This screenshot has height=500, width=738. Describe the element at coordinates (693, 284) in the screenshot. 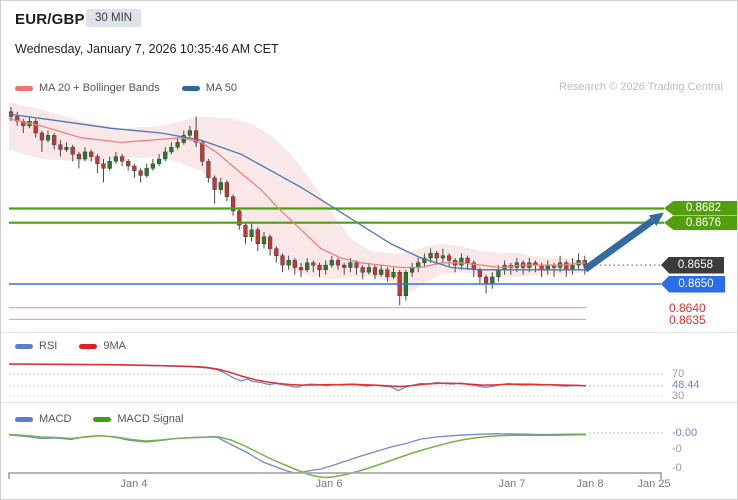

I see `support-blue-tag: 0.8650` at that location.